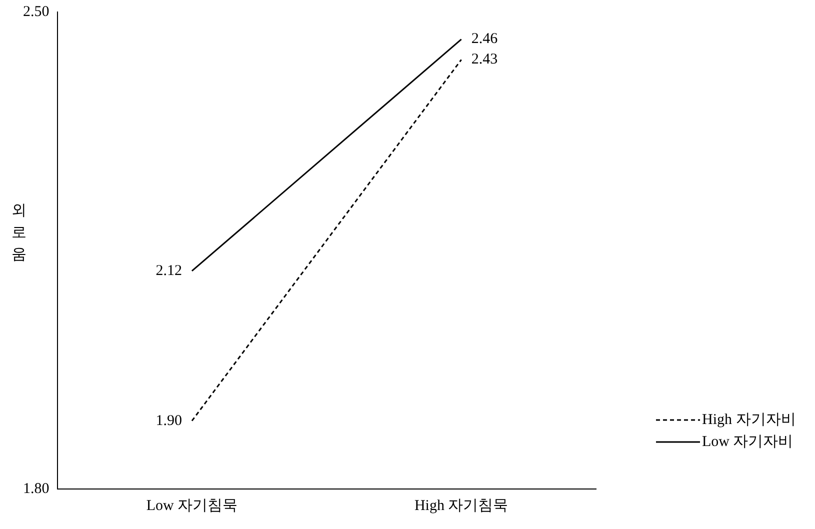 This screenshot has width=815, height=529. What do you see at coordinates (192, 506) in the screenshot?
I see `x-tick-label: Low 자기침묵` at bounding box center [192, 506].